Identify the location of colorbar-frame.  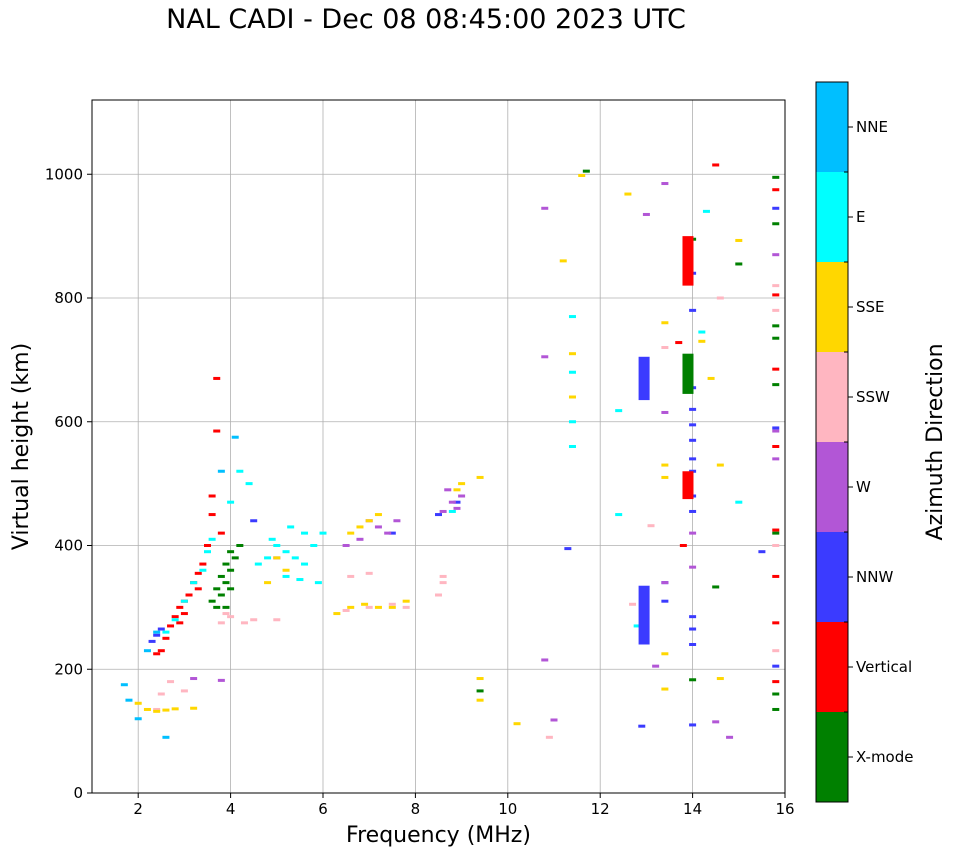
(832, 442).